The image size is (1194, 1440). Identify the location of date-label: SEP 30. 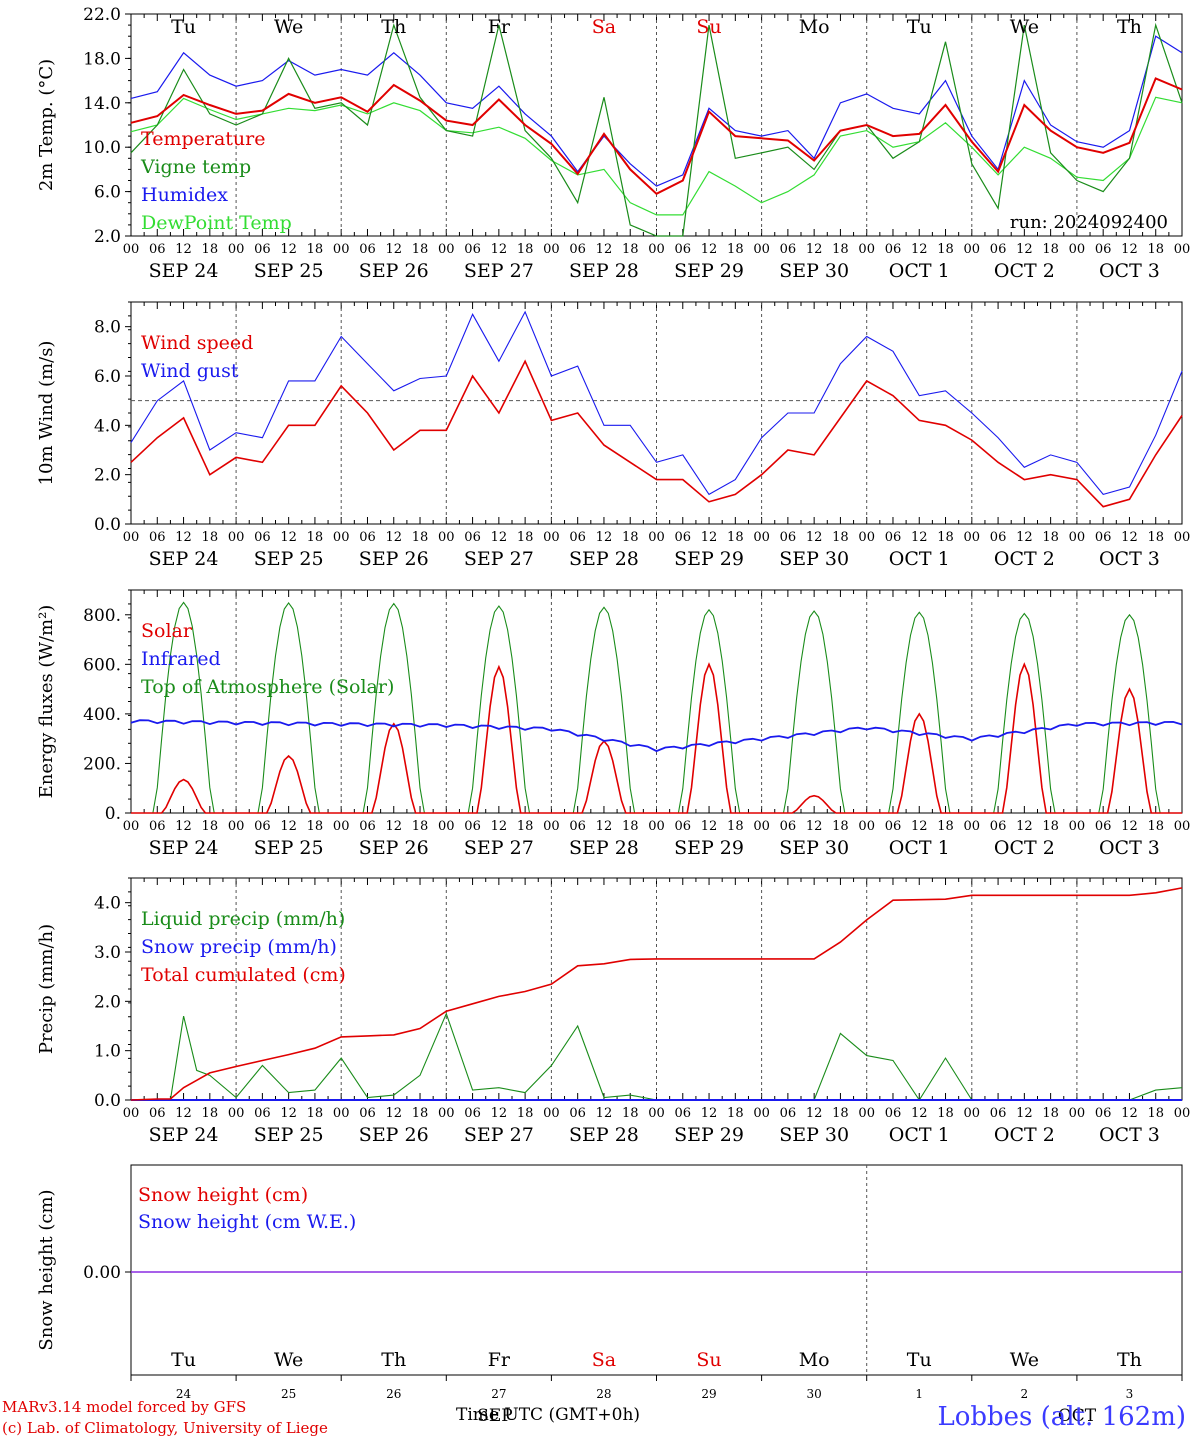
(814, 271).